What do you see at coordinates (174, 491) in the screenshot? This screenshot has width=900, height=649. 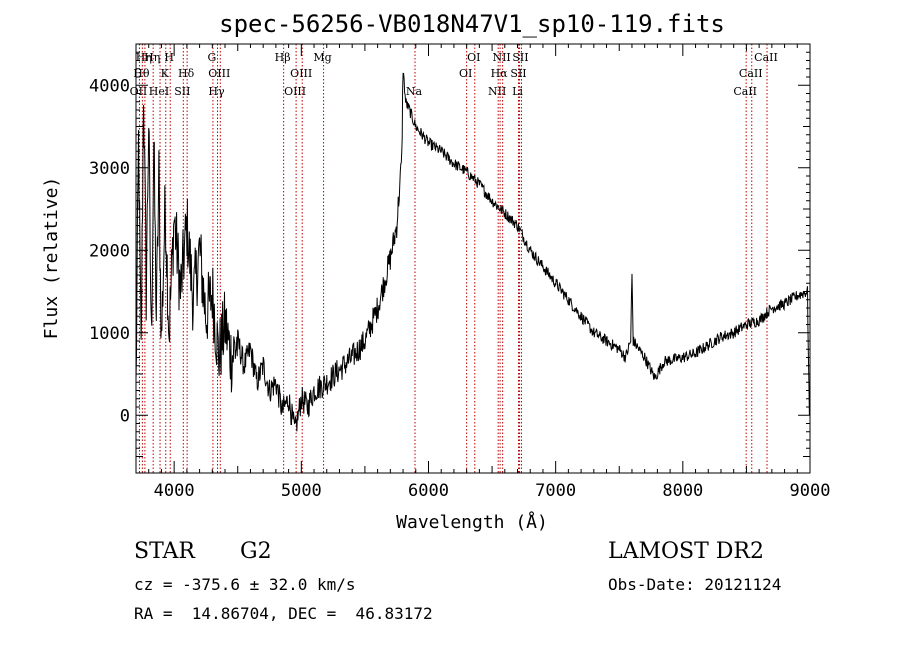 I see `x-tick-label: 4000` at bounding box center [174, 491].